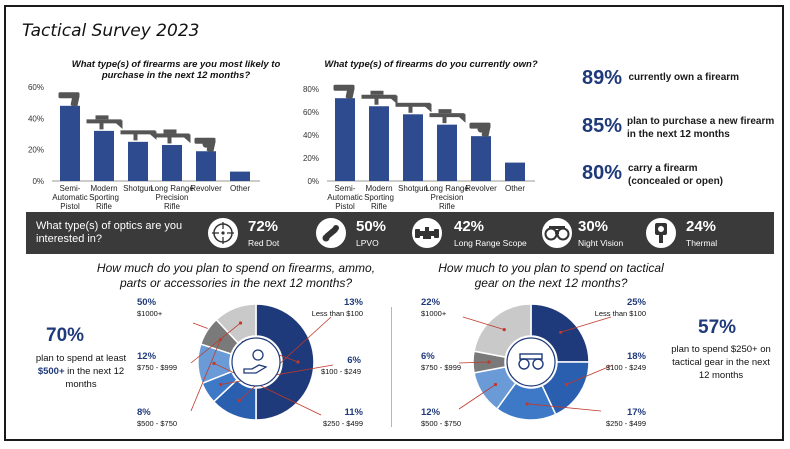 The height and width of the screenshot is (449, 790). Describe the element at coordinates (626, 367) in the screenshot. I see `slice-category-label: $100 - $249` at that location.